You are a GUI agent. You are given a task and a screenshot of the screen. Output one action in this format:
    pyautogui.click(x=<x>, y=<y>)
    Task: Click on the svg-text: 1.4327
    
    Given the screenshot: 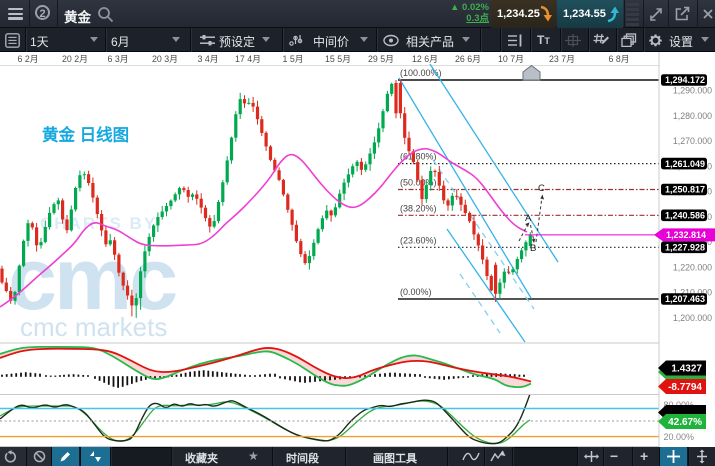 What is the action you would take?
    pyautogui.click(x=686, y=369)
    